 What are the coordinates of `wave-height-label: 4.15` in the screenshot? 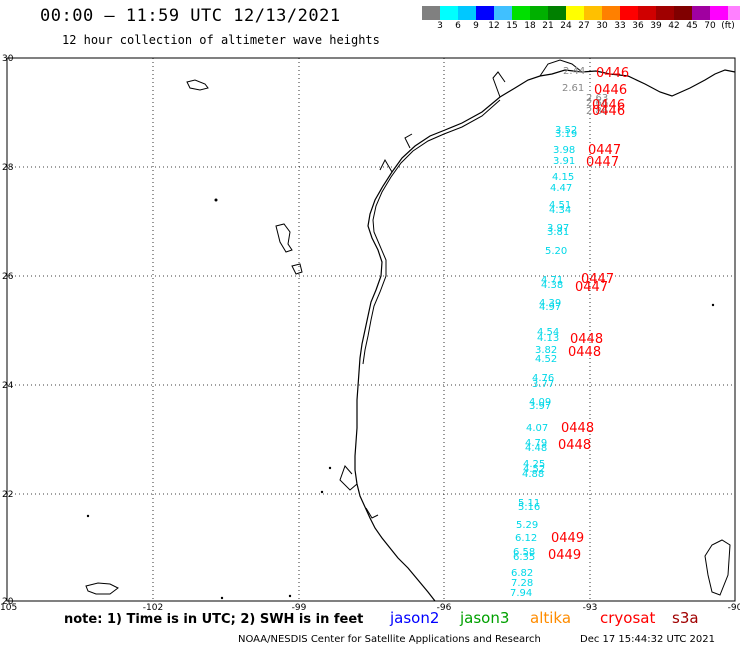 It's located at (563, 177).